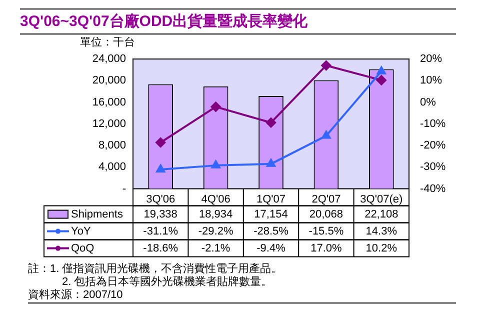 This screenshot has width=479, height=327. I want to click on data-label: 18,934, so click(215, 214).